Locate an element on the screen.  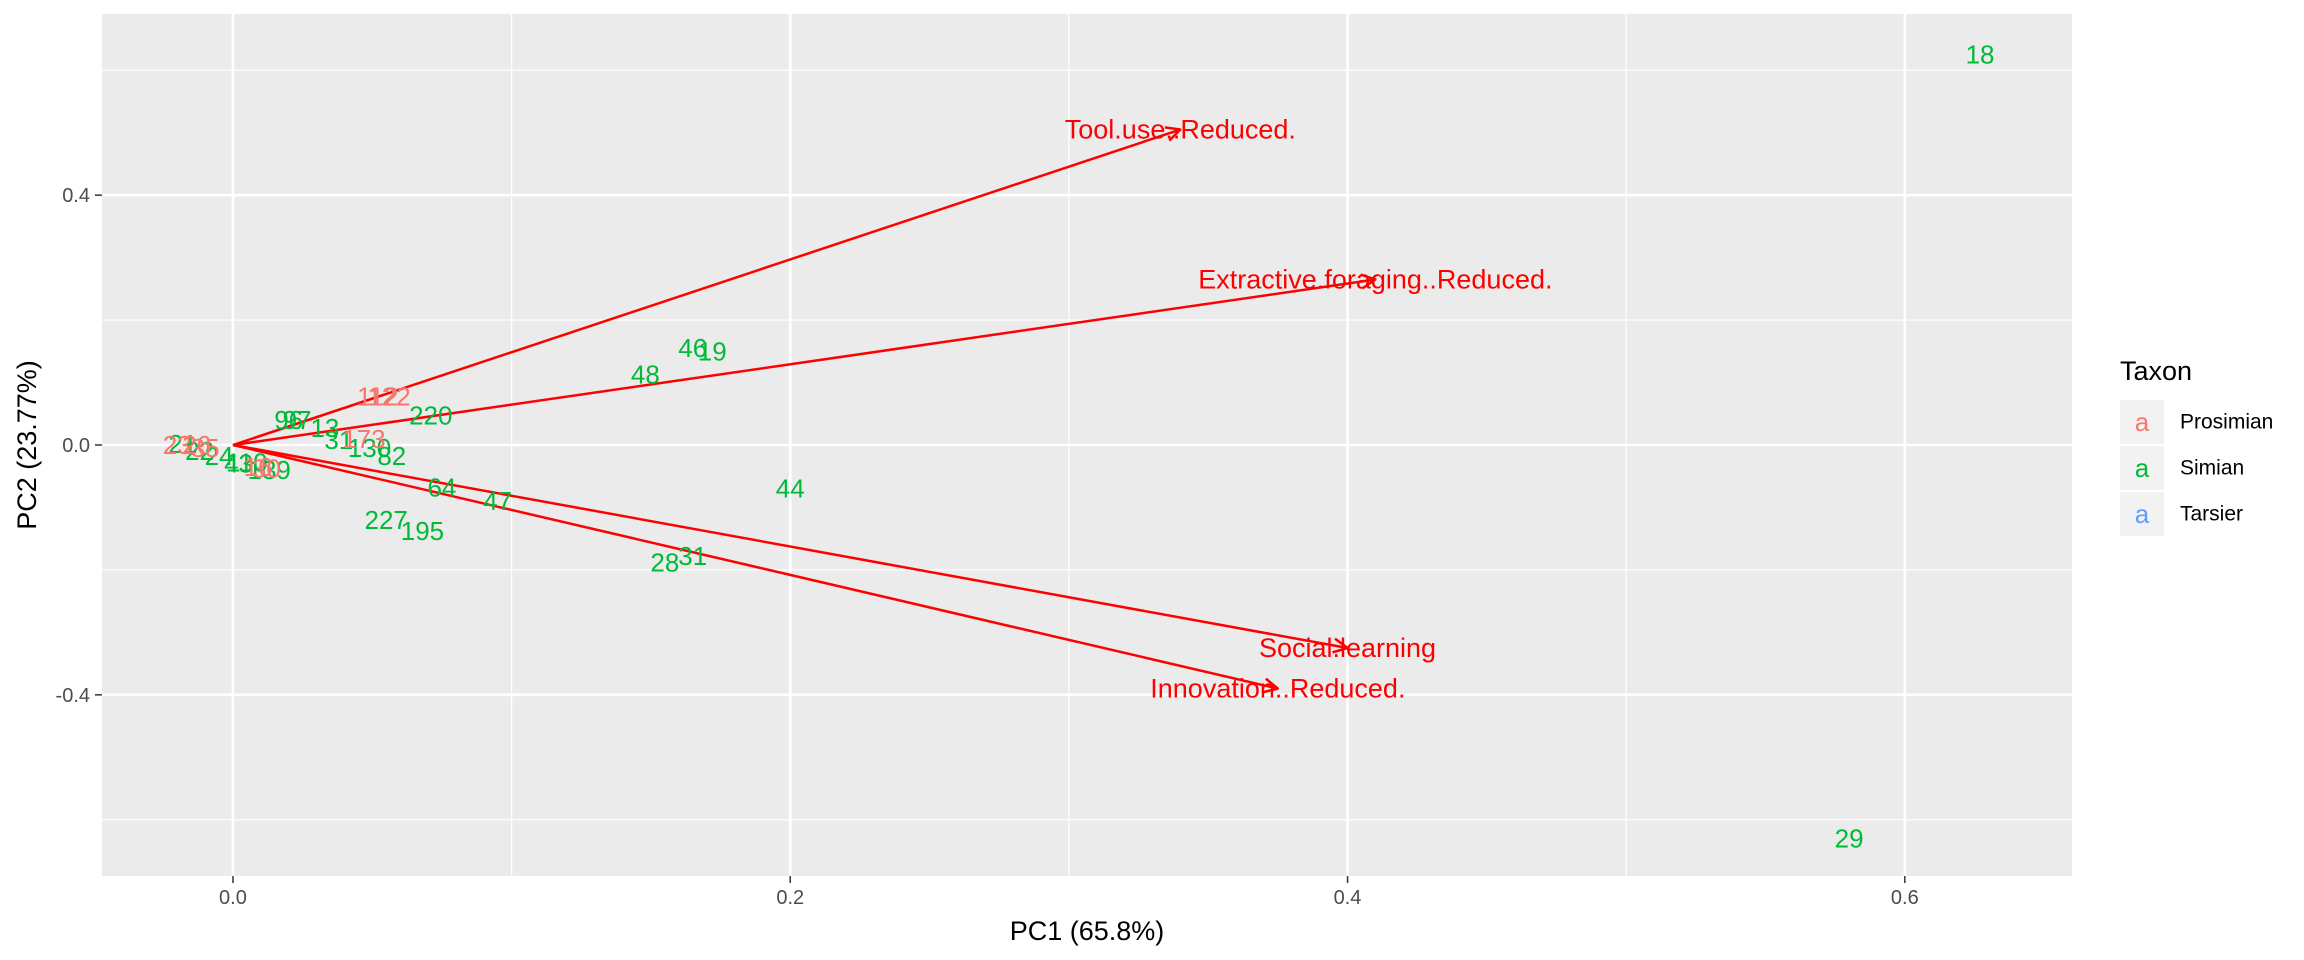
point-label: 22 is located at coordinates (199, 451).